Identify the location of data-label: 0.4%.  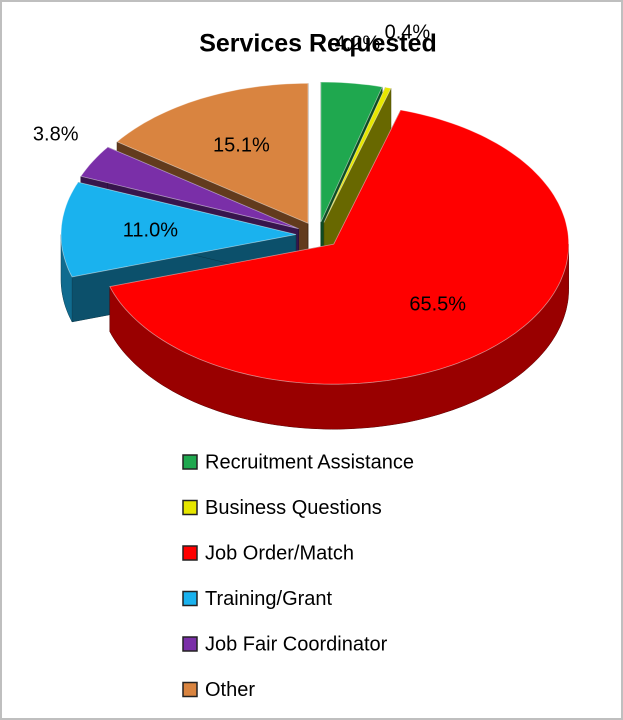
(408, 33).